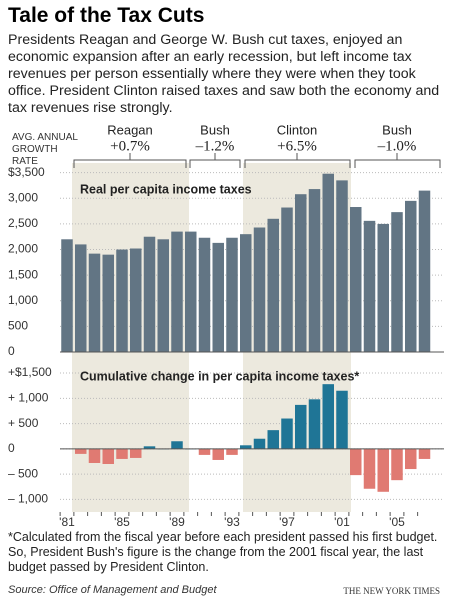 Image resolution: width=450 pixels, height=601 pixels. Describe the element at coordinates (166, 189) in the screenshot. I see `chart-title: Real per capita income taxes` at that location.